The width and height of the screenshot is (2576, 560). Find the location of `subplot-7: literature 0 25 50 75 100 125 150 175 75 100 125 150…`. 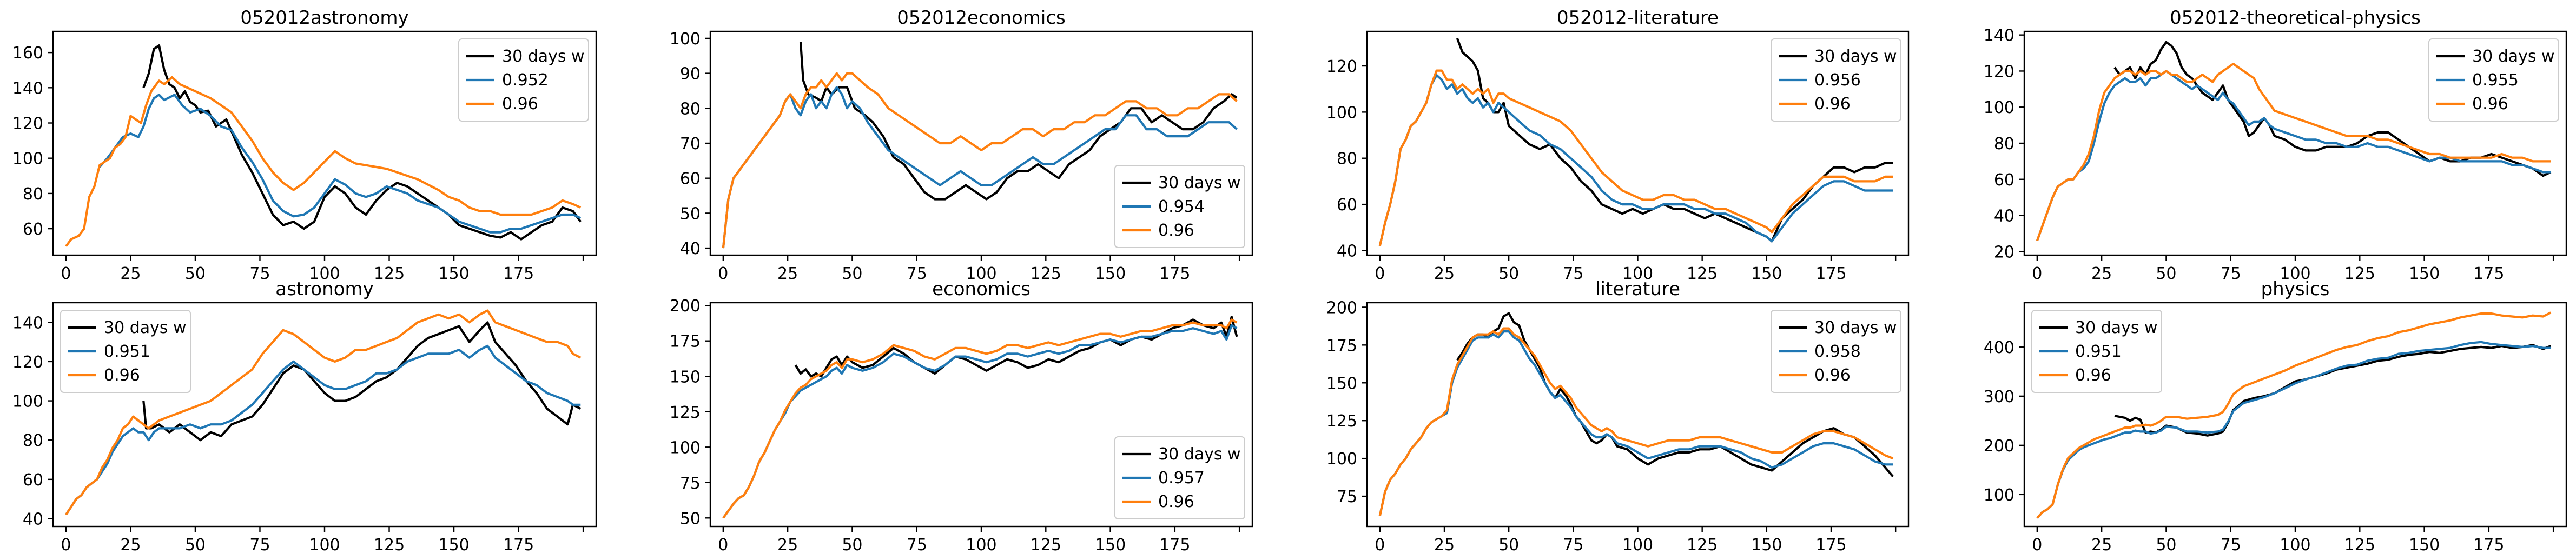

subplot-7: literature 0 25 50 75 100 125 150 175 75 100 125 150… is located at coordinates (1618, 417).